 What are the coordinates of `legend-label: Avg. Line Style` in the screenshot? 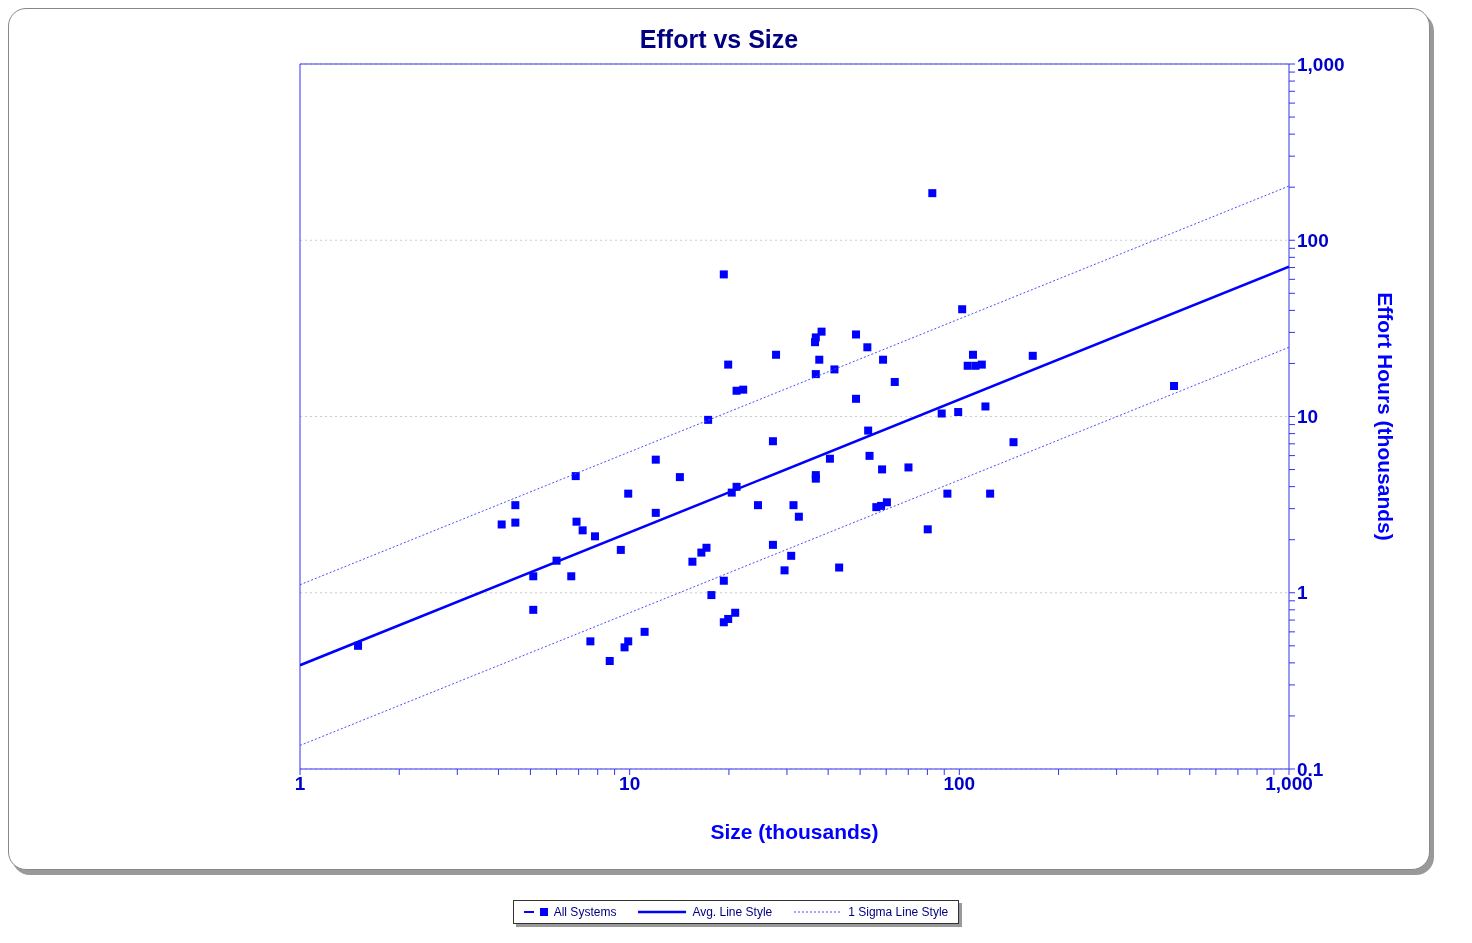 It's located at (732, 912).